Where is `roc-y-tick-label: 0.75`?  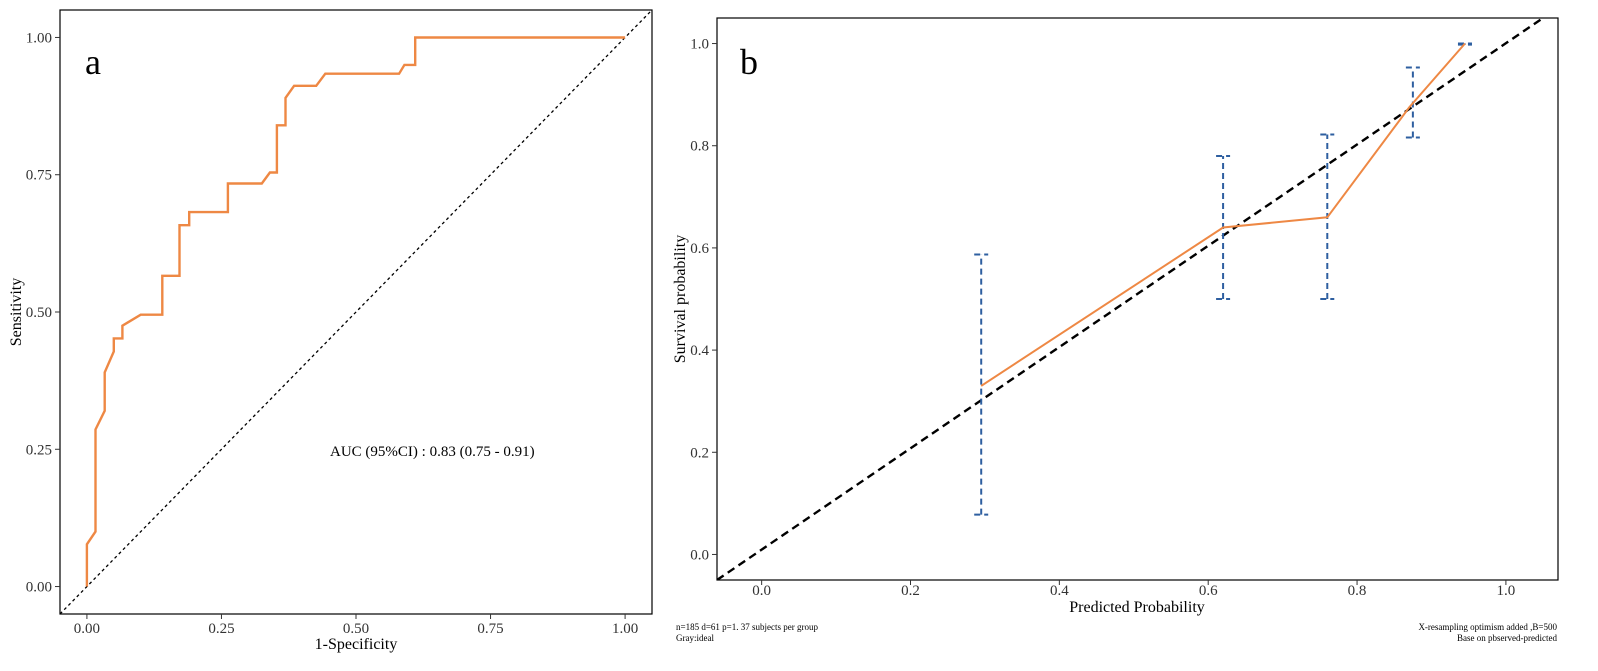 roc-y-tick-label: 0.75 is located at coordinates (39, 176).